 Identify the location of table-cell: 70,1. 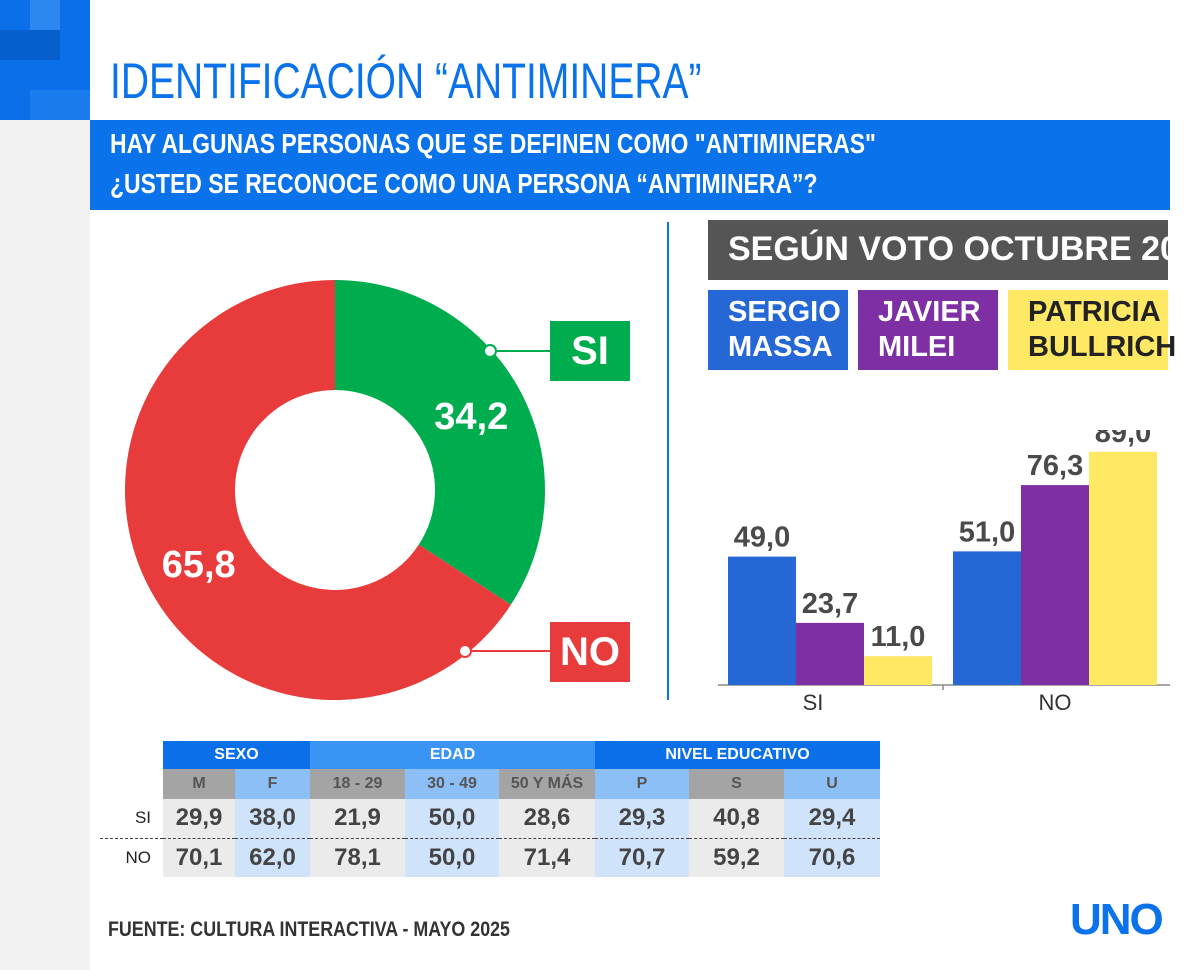
(199, 857).